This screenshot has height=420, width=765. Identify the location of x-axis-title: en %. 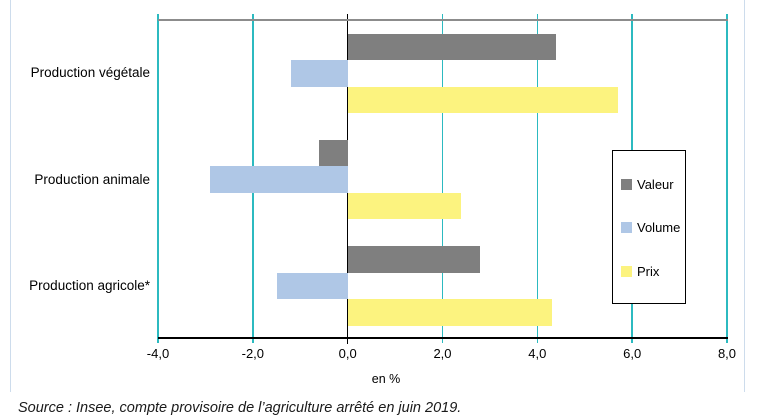
(386, 379).